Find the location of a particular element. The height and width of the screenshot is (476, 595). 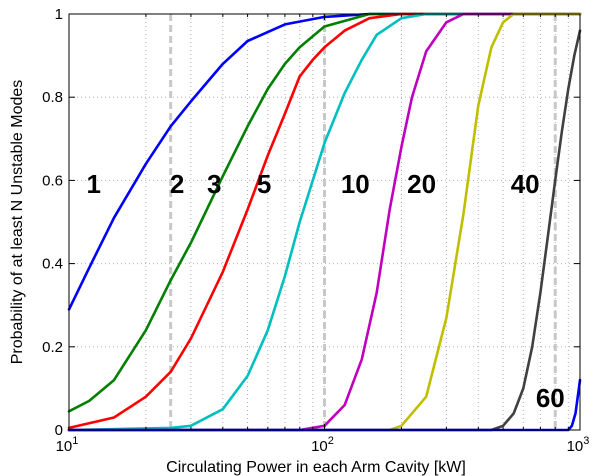

series-label-60: 60 is located at coordinates (550, 398).